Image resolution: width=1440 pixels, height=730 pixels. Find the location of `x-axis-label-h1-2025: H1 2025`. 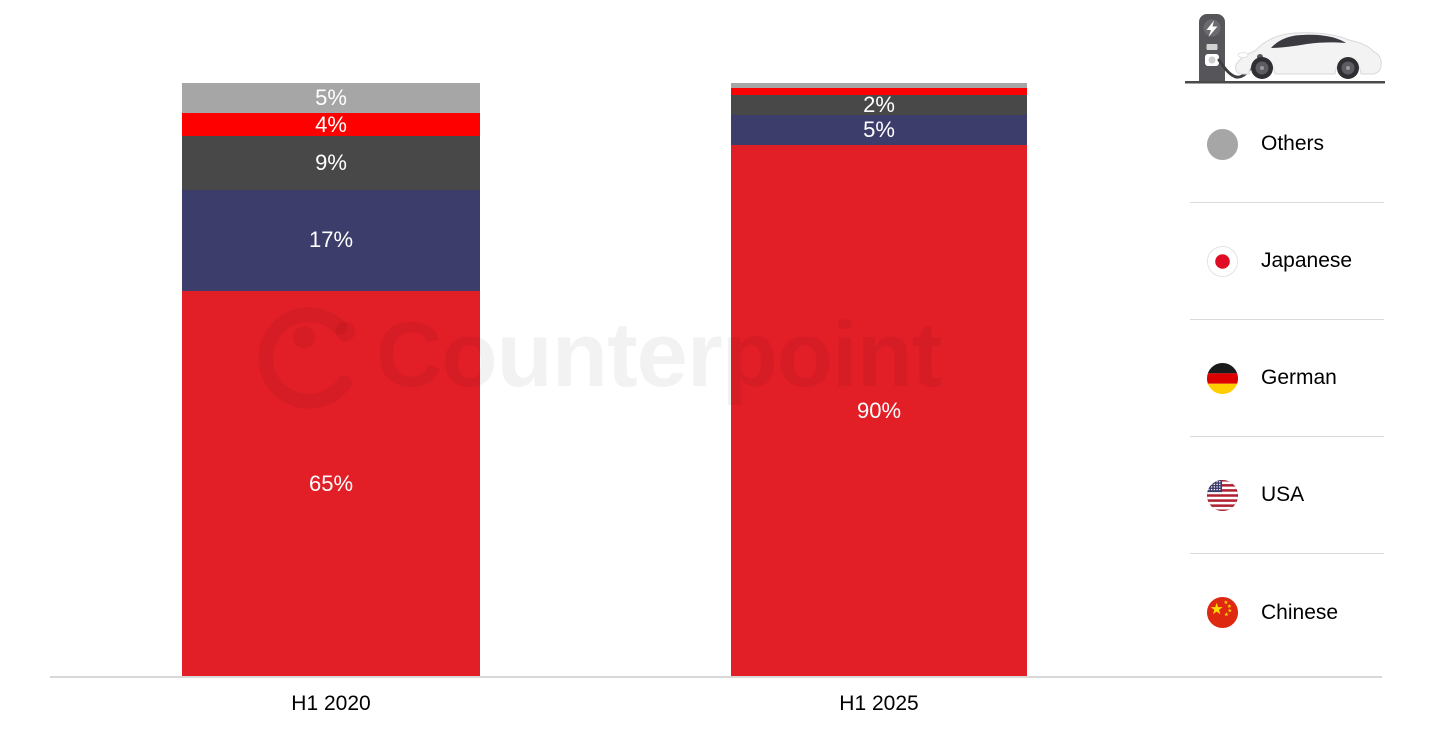

x-axis-label-h1-2025: H1 2025 is located at coordinates (879, 703).